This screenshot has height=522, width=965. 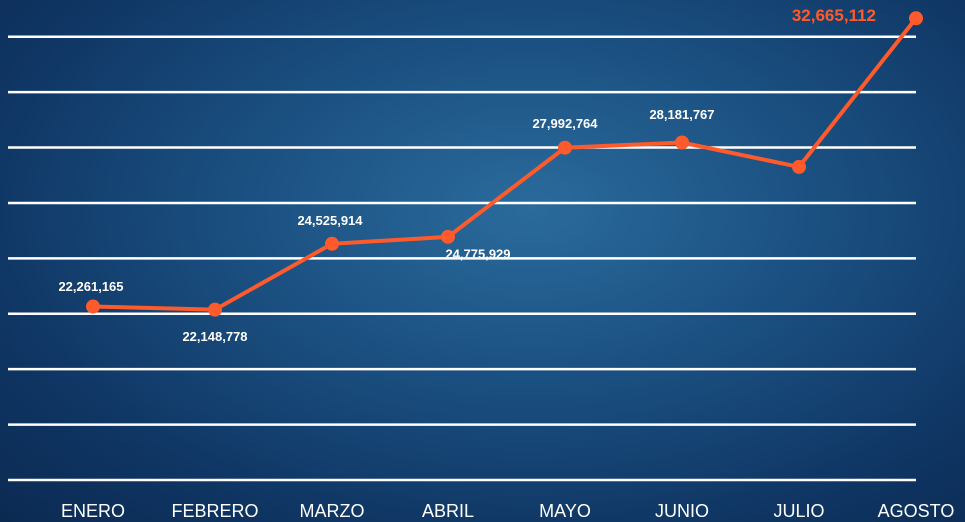 I want to click on data-label: 24,775,929, so click(x=477, y=253).